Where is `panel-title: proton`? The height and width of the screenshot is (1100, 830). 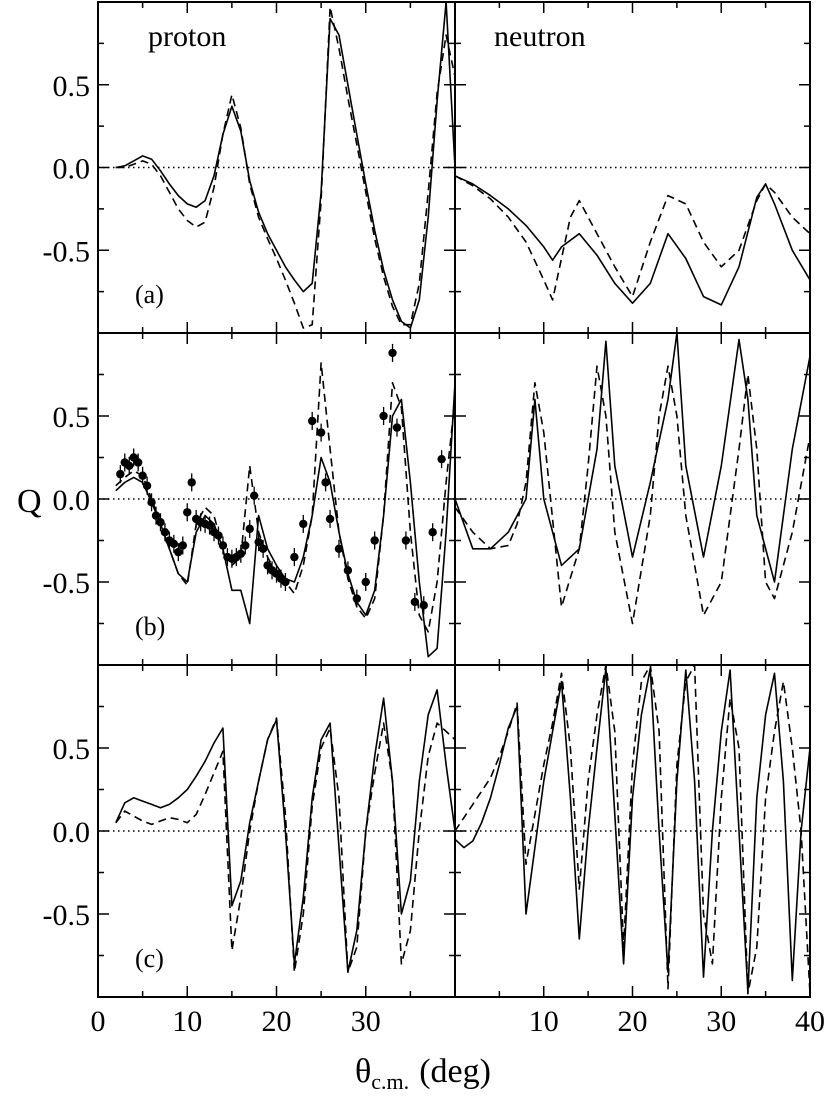
panel-title: proton is located at coordinates (187, 36).